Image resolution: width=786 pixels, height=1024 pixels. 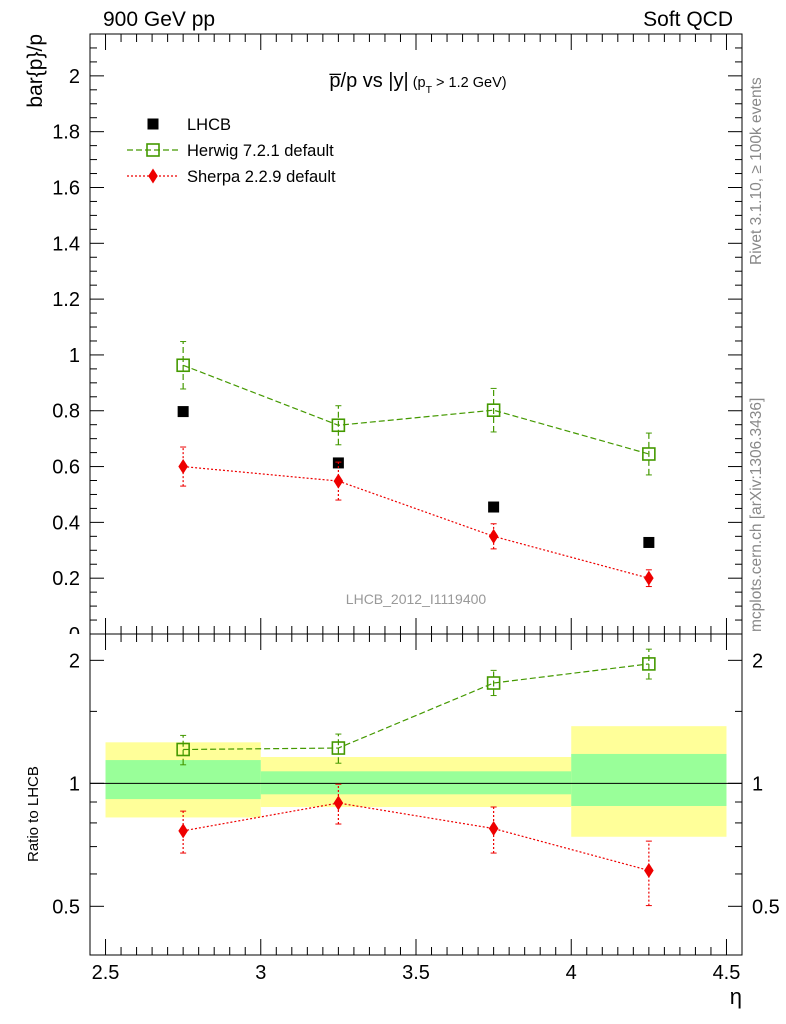 I want to click on y-tick-label: 0.6, so click(x=66, y=468).